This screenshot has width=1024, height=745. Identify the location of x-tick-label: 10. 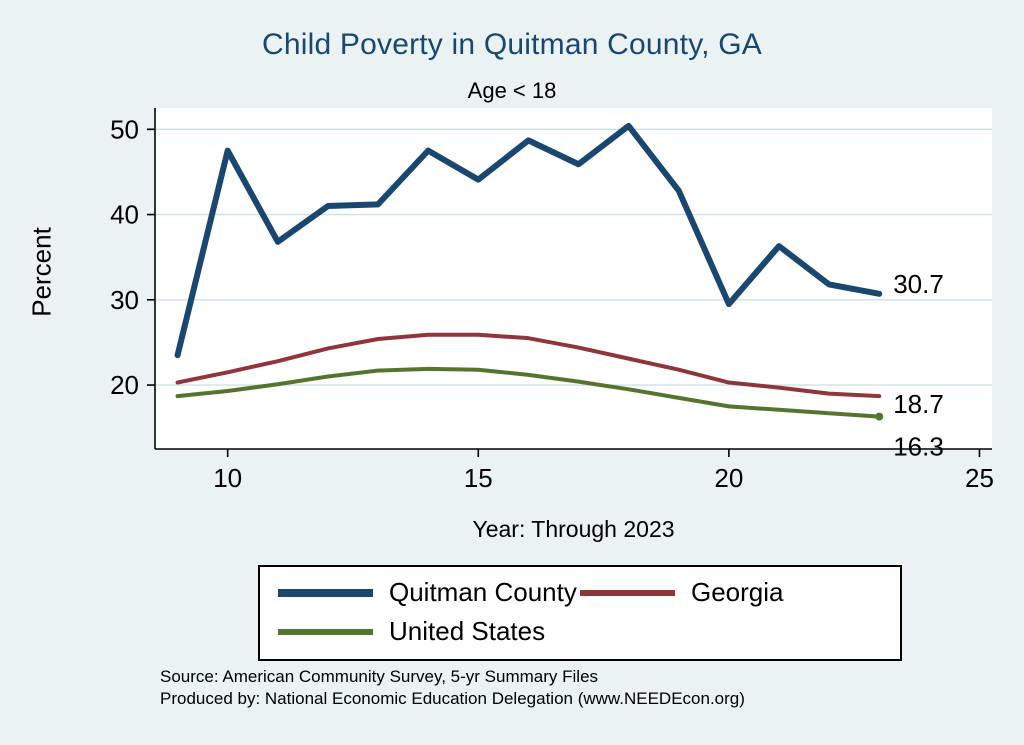
(227, 478).